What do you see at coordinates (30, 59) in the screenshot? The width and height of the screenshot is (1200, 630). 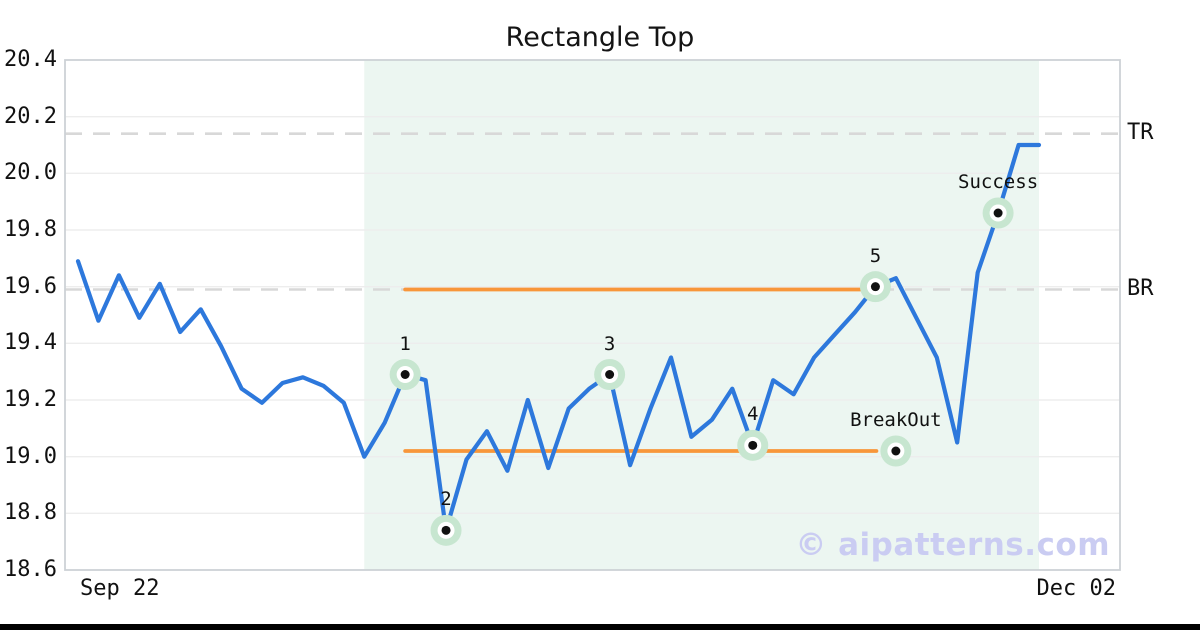 I see `y-tick-label: 20.4` at bounding box center [30, 59].